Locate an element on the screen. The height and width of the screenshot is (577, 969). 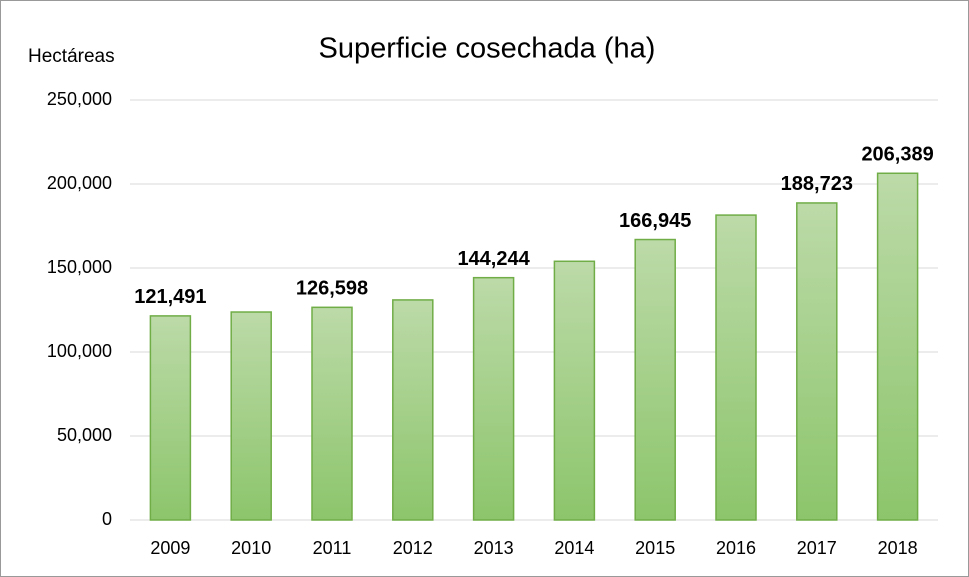
y-tick-label: 150,000 is located at coordinates (79, 267).